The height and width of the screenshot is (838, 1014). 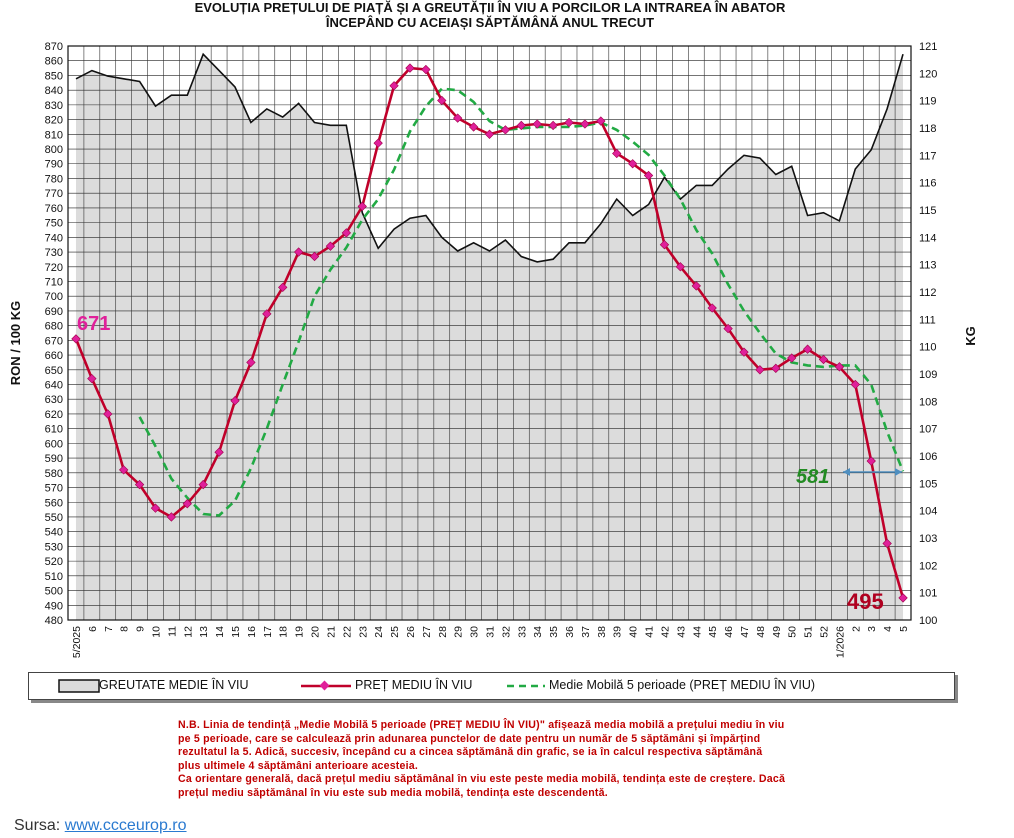 I want to click on x-tick-label: 49, so click(x=777, y=632).